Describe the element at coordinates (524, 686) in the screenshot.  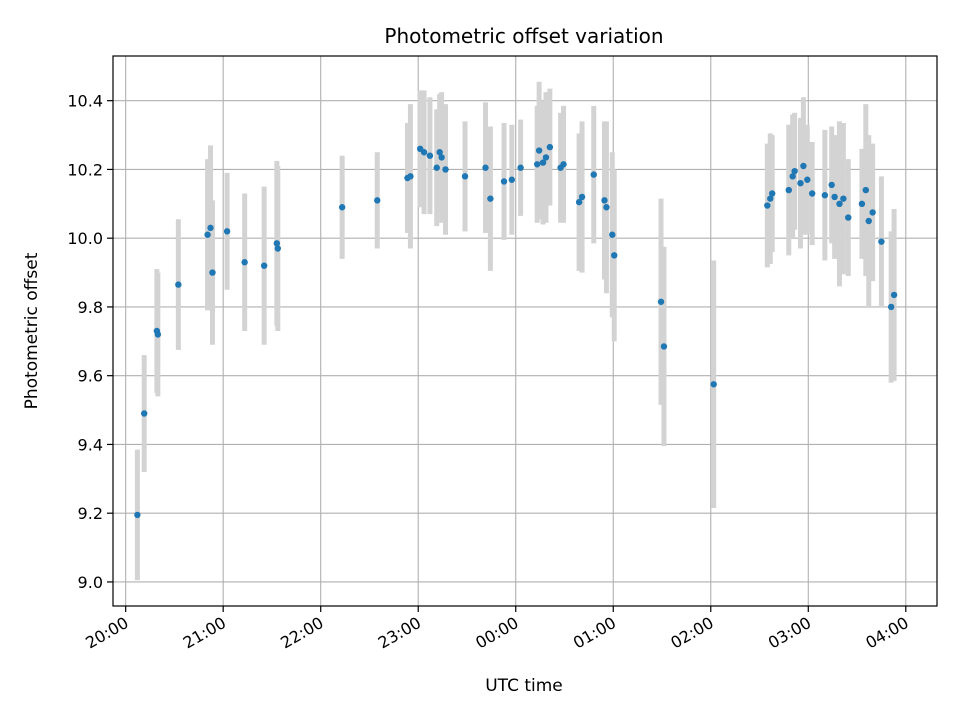
I see `x-axis-label: UTC time` at that location.